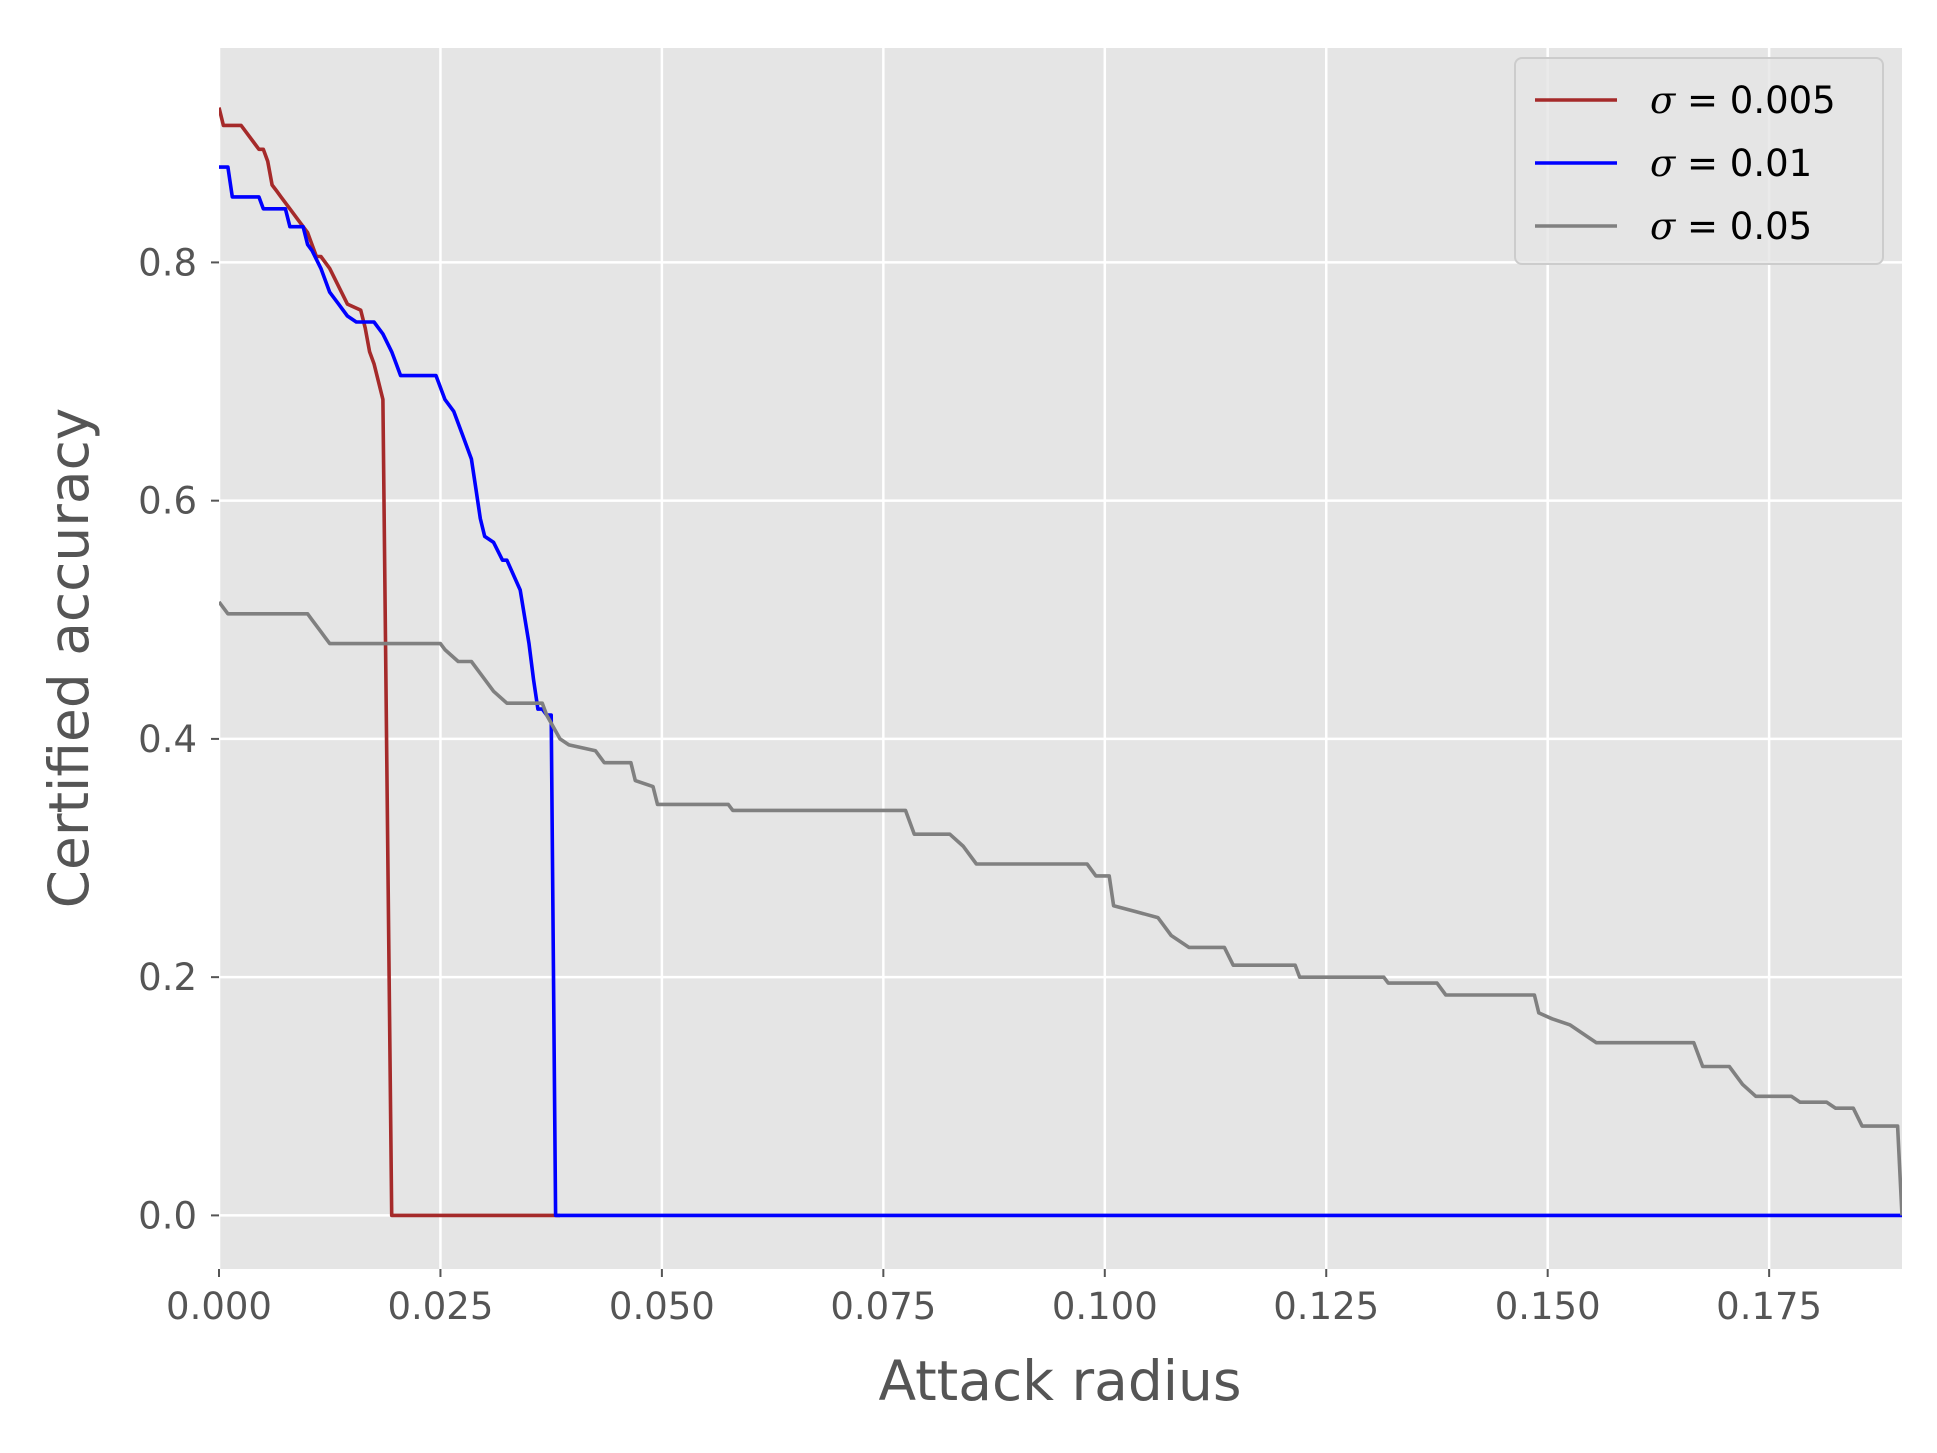 This screenshot has height=1453, width=1937. Describe the element at coordinates (440, 1306) in the screenshot. I see `x-tick-label: 0.025` at that location.